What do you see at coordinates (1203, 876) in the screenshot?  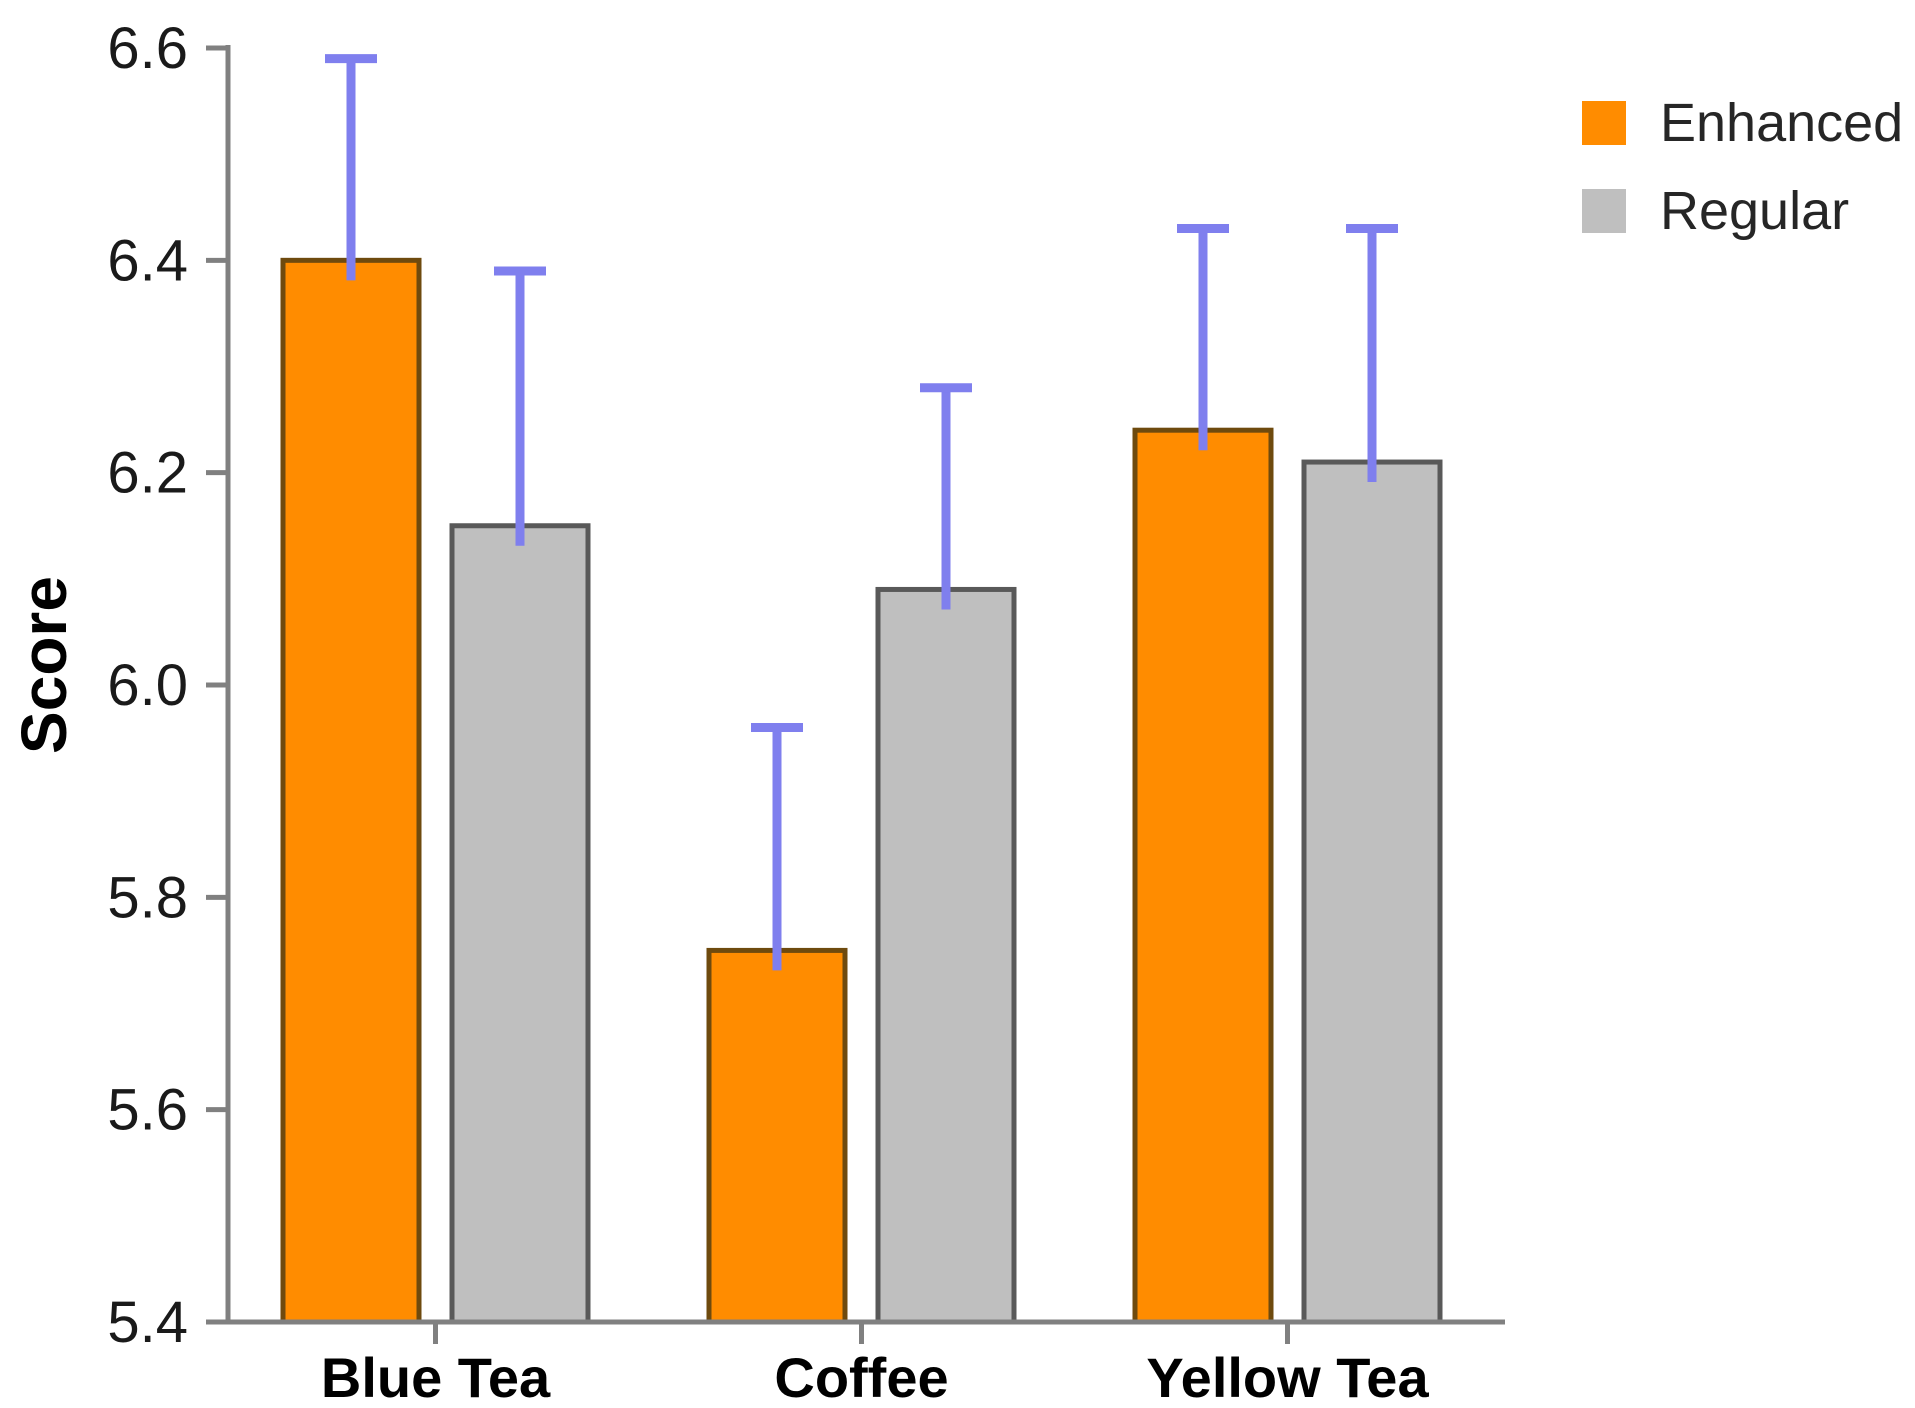 I see `bar-enhanced-yellow-tea` at bounding box center [1203, 876].